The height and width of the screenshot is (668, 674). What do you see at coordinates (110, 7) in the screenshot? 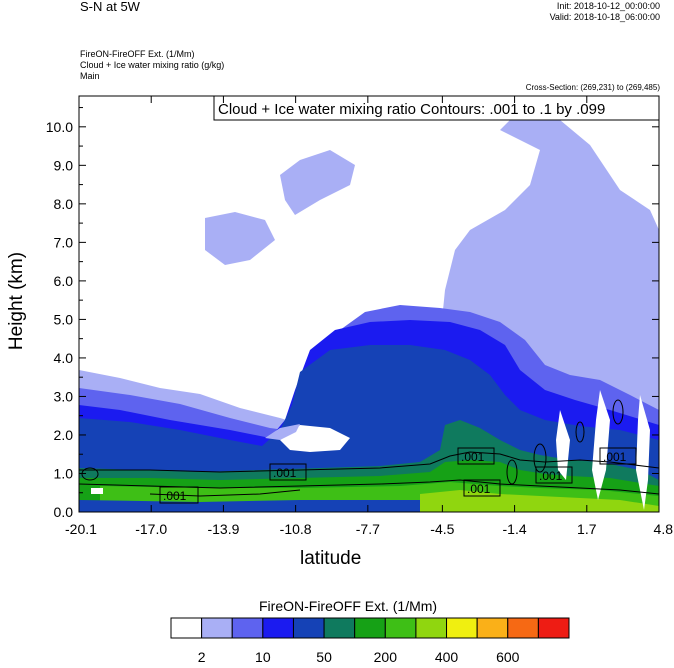
I see `plot-title: S-N at 5W` at bounding box center [110, 7].